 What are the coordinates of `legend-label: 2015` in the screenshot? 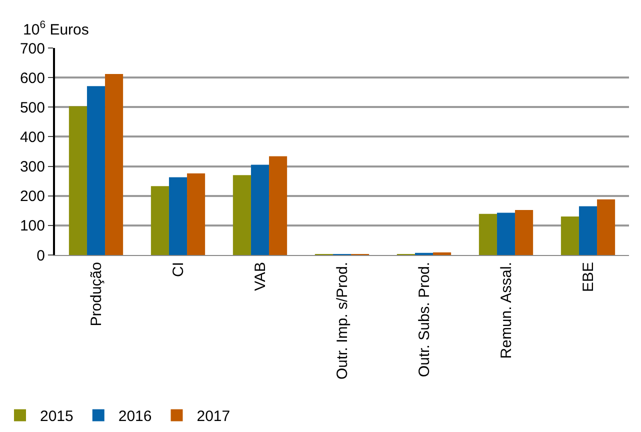 It's located at (57, 417).